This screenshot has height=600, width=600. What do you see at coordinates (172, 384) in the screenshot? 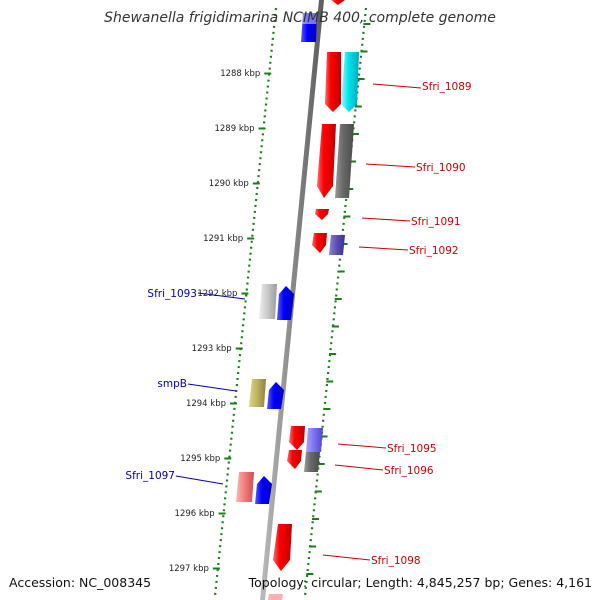
I see `gene-label: smpB` at bounding box center [172, 384].